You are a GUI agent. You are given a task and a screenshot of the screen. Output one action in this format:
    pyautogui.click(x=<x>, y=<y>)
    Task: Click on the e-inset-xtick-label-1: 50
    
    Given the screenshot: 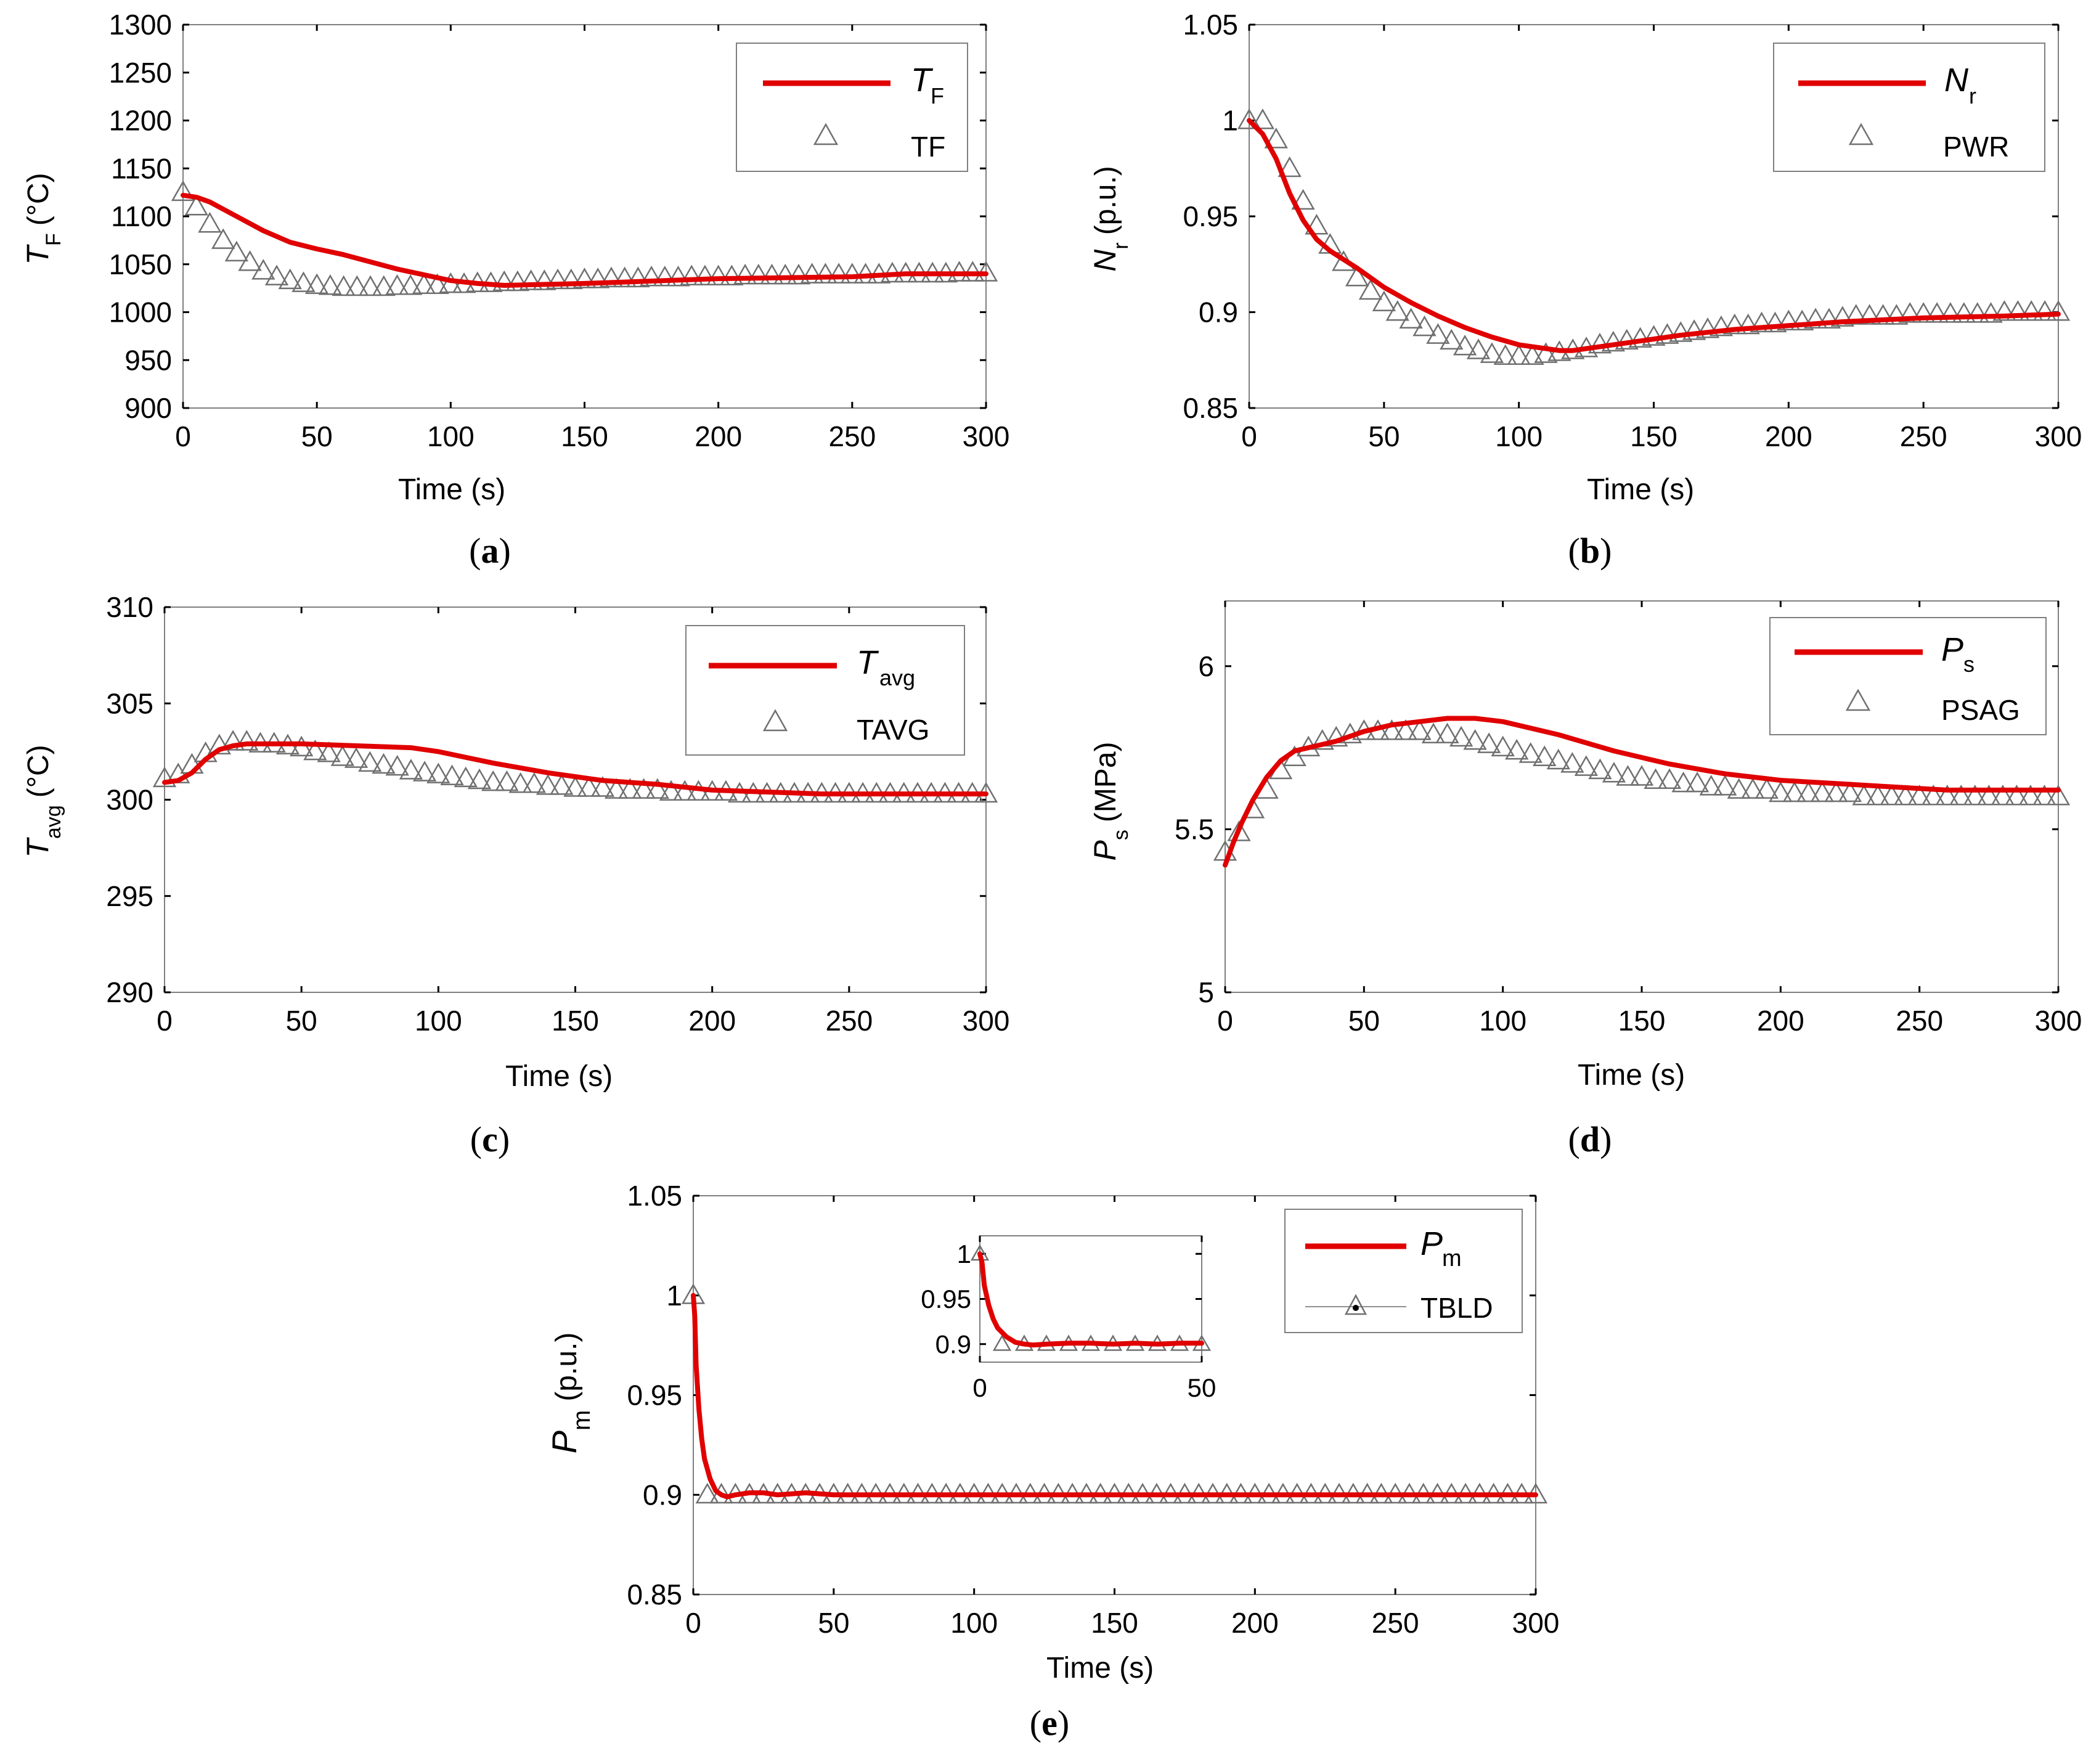 What is the action you would take?
    pyautogui.click(x=1202, y=1387)
    